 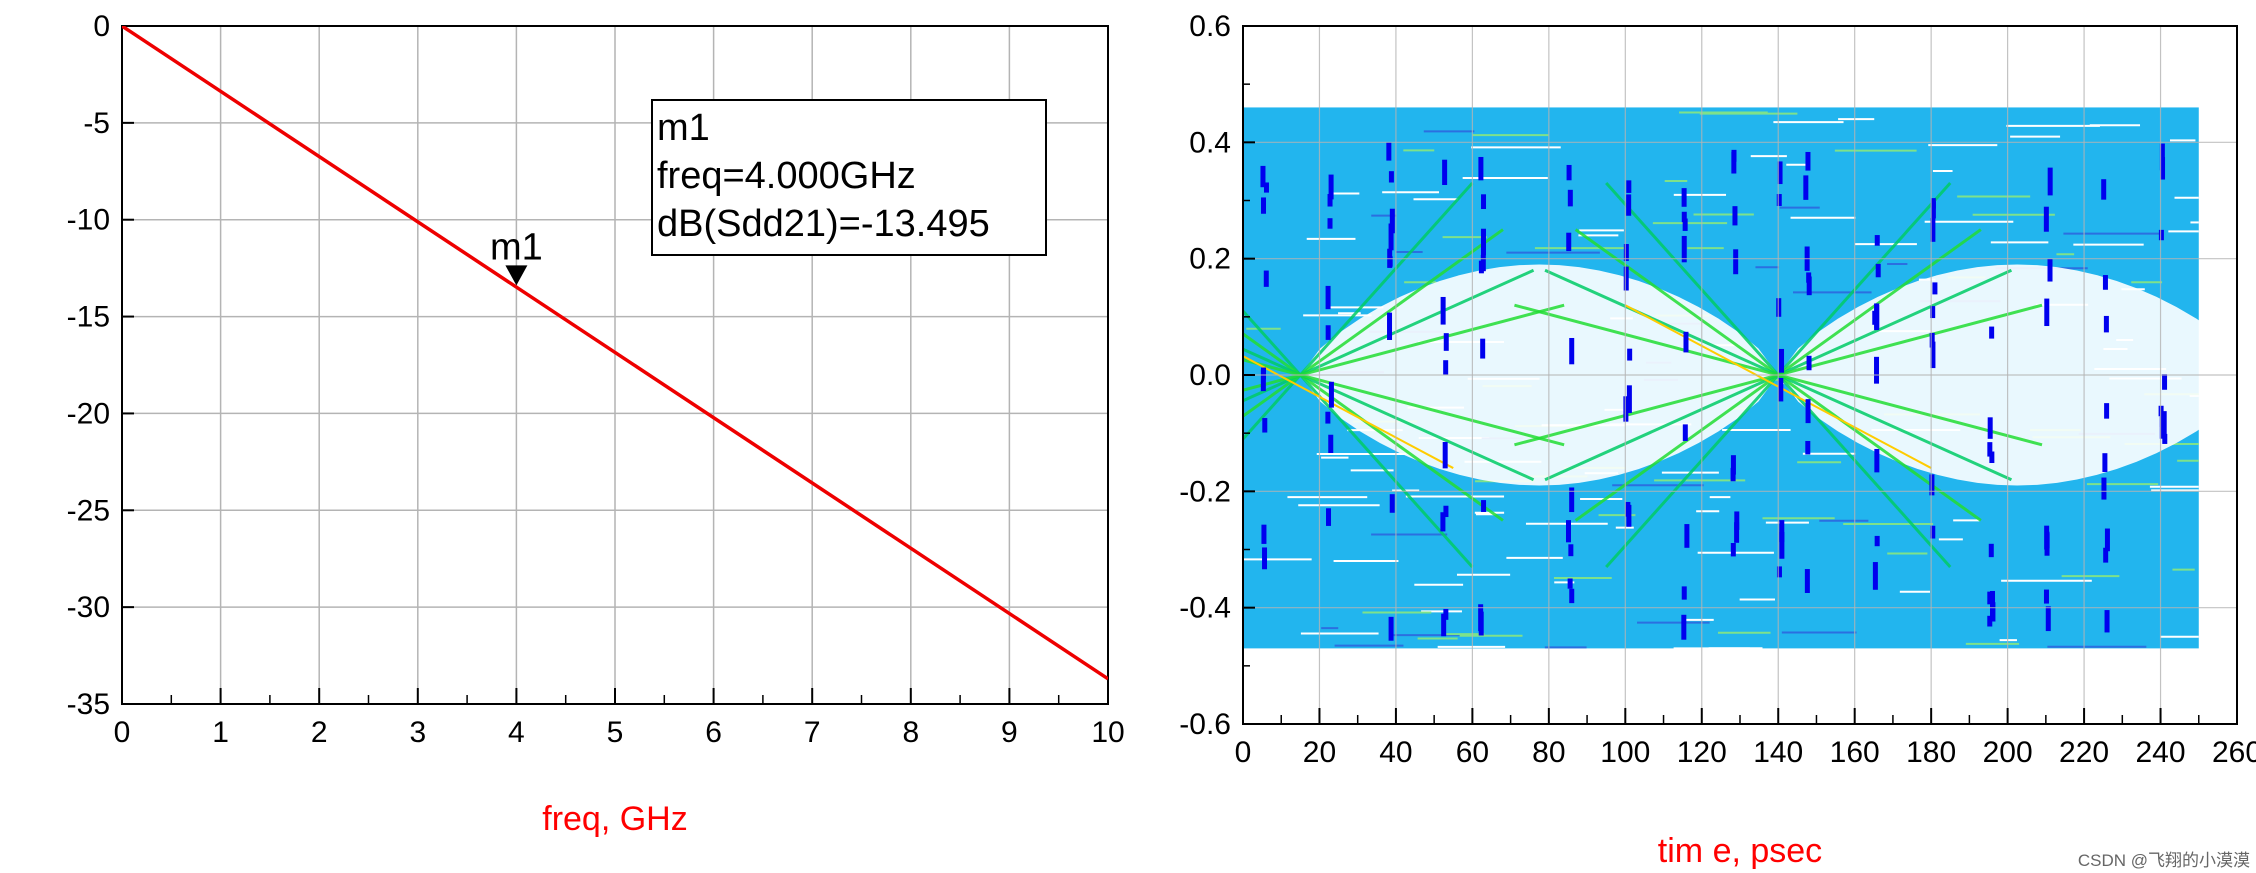 I want to click on chart1-y-tick-label: -30, so click(x=88, y=607).